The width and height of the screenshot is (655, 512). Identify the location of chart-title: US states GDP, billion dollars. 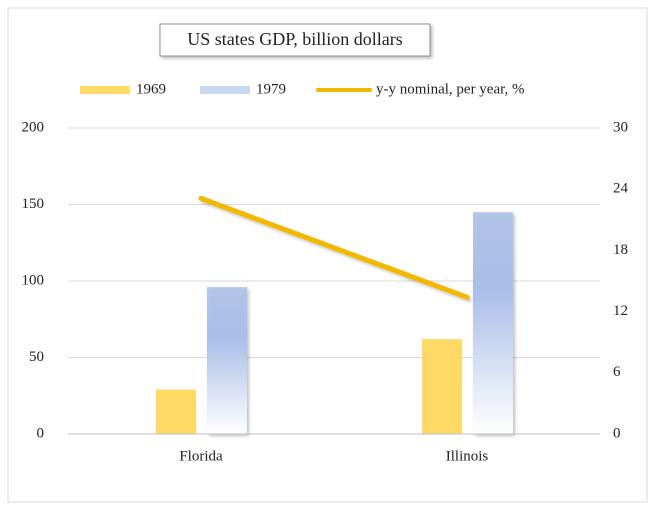
(295, 39).